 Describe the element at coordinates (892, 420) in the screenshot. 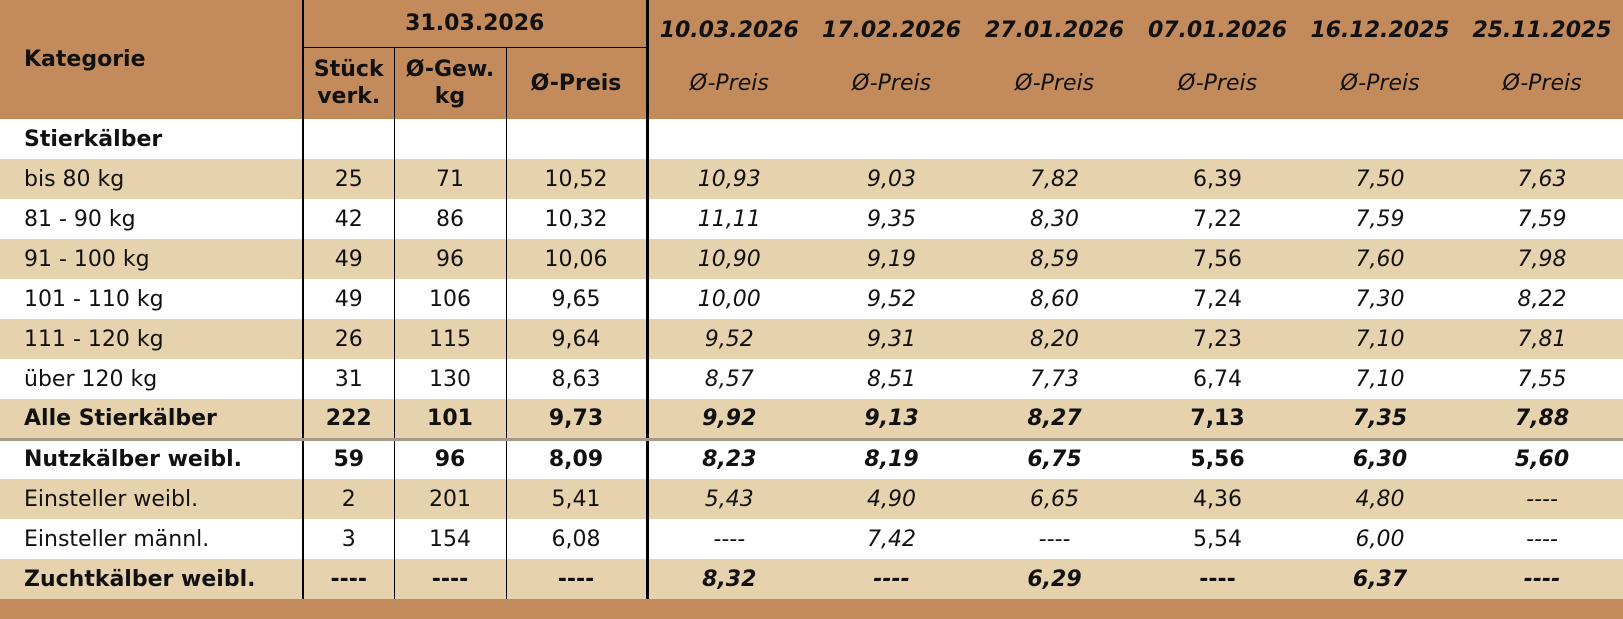

I see `cell: 9,13` at that location.